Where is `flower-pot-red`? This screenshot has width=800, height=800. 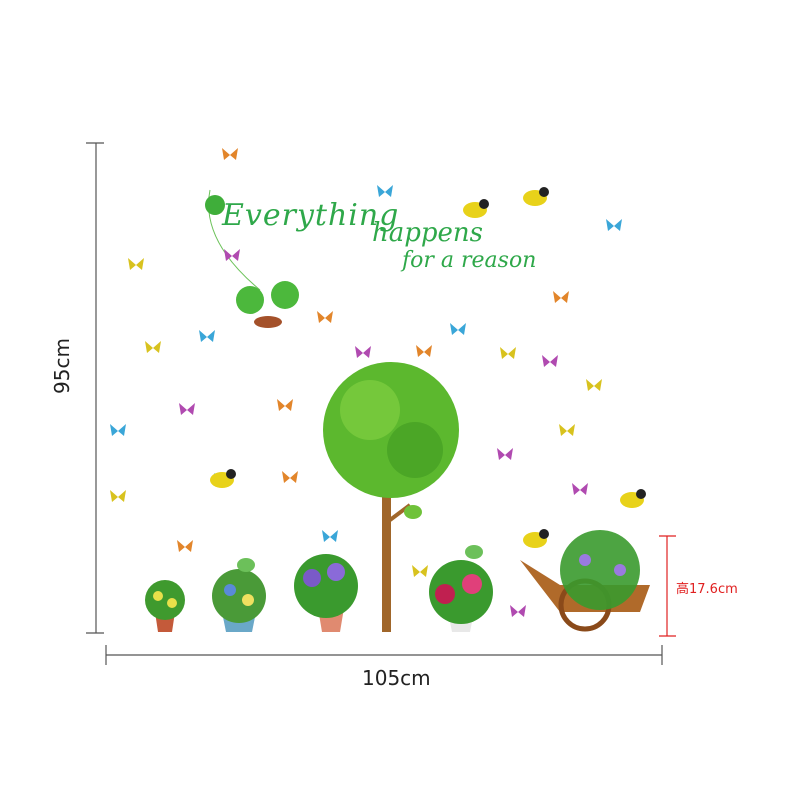 flower-pot-red is located at coordinates (461, 588).